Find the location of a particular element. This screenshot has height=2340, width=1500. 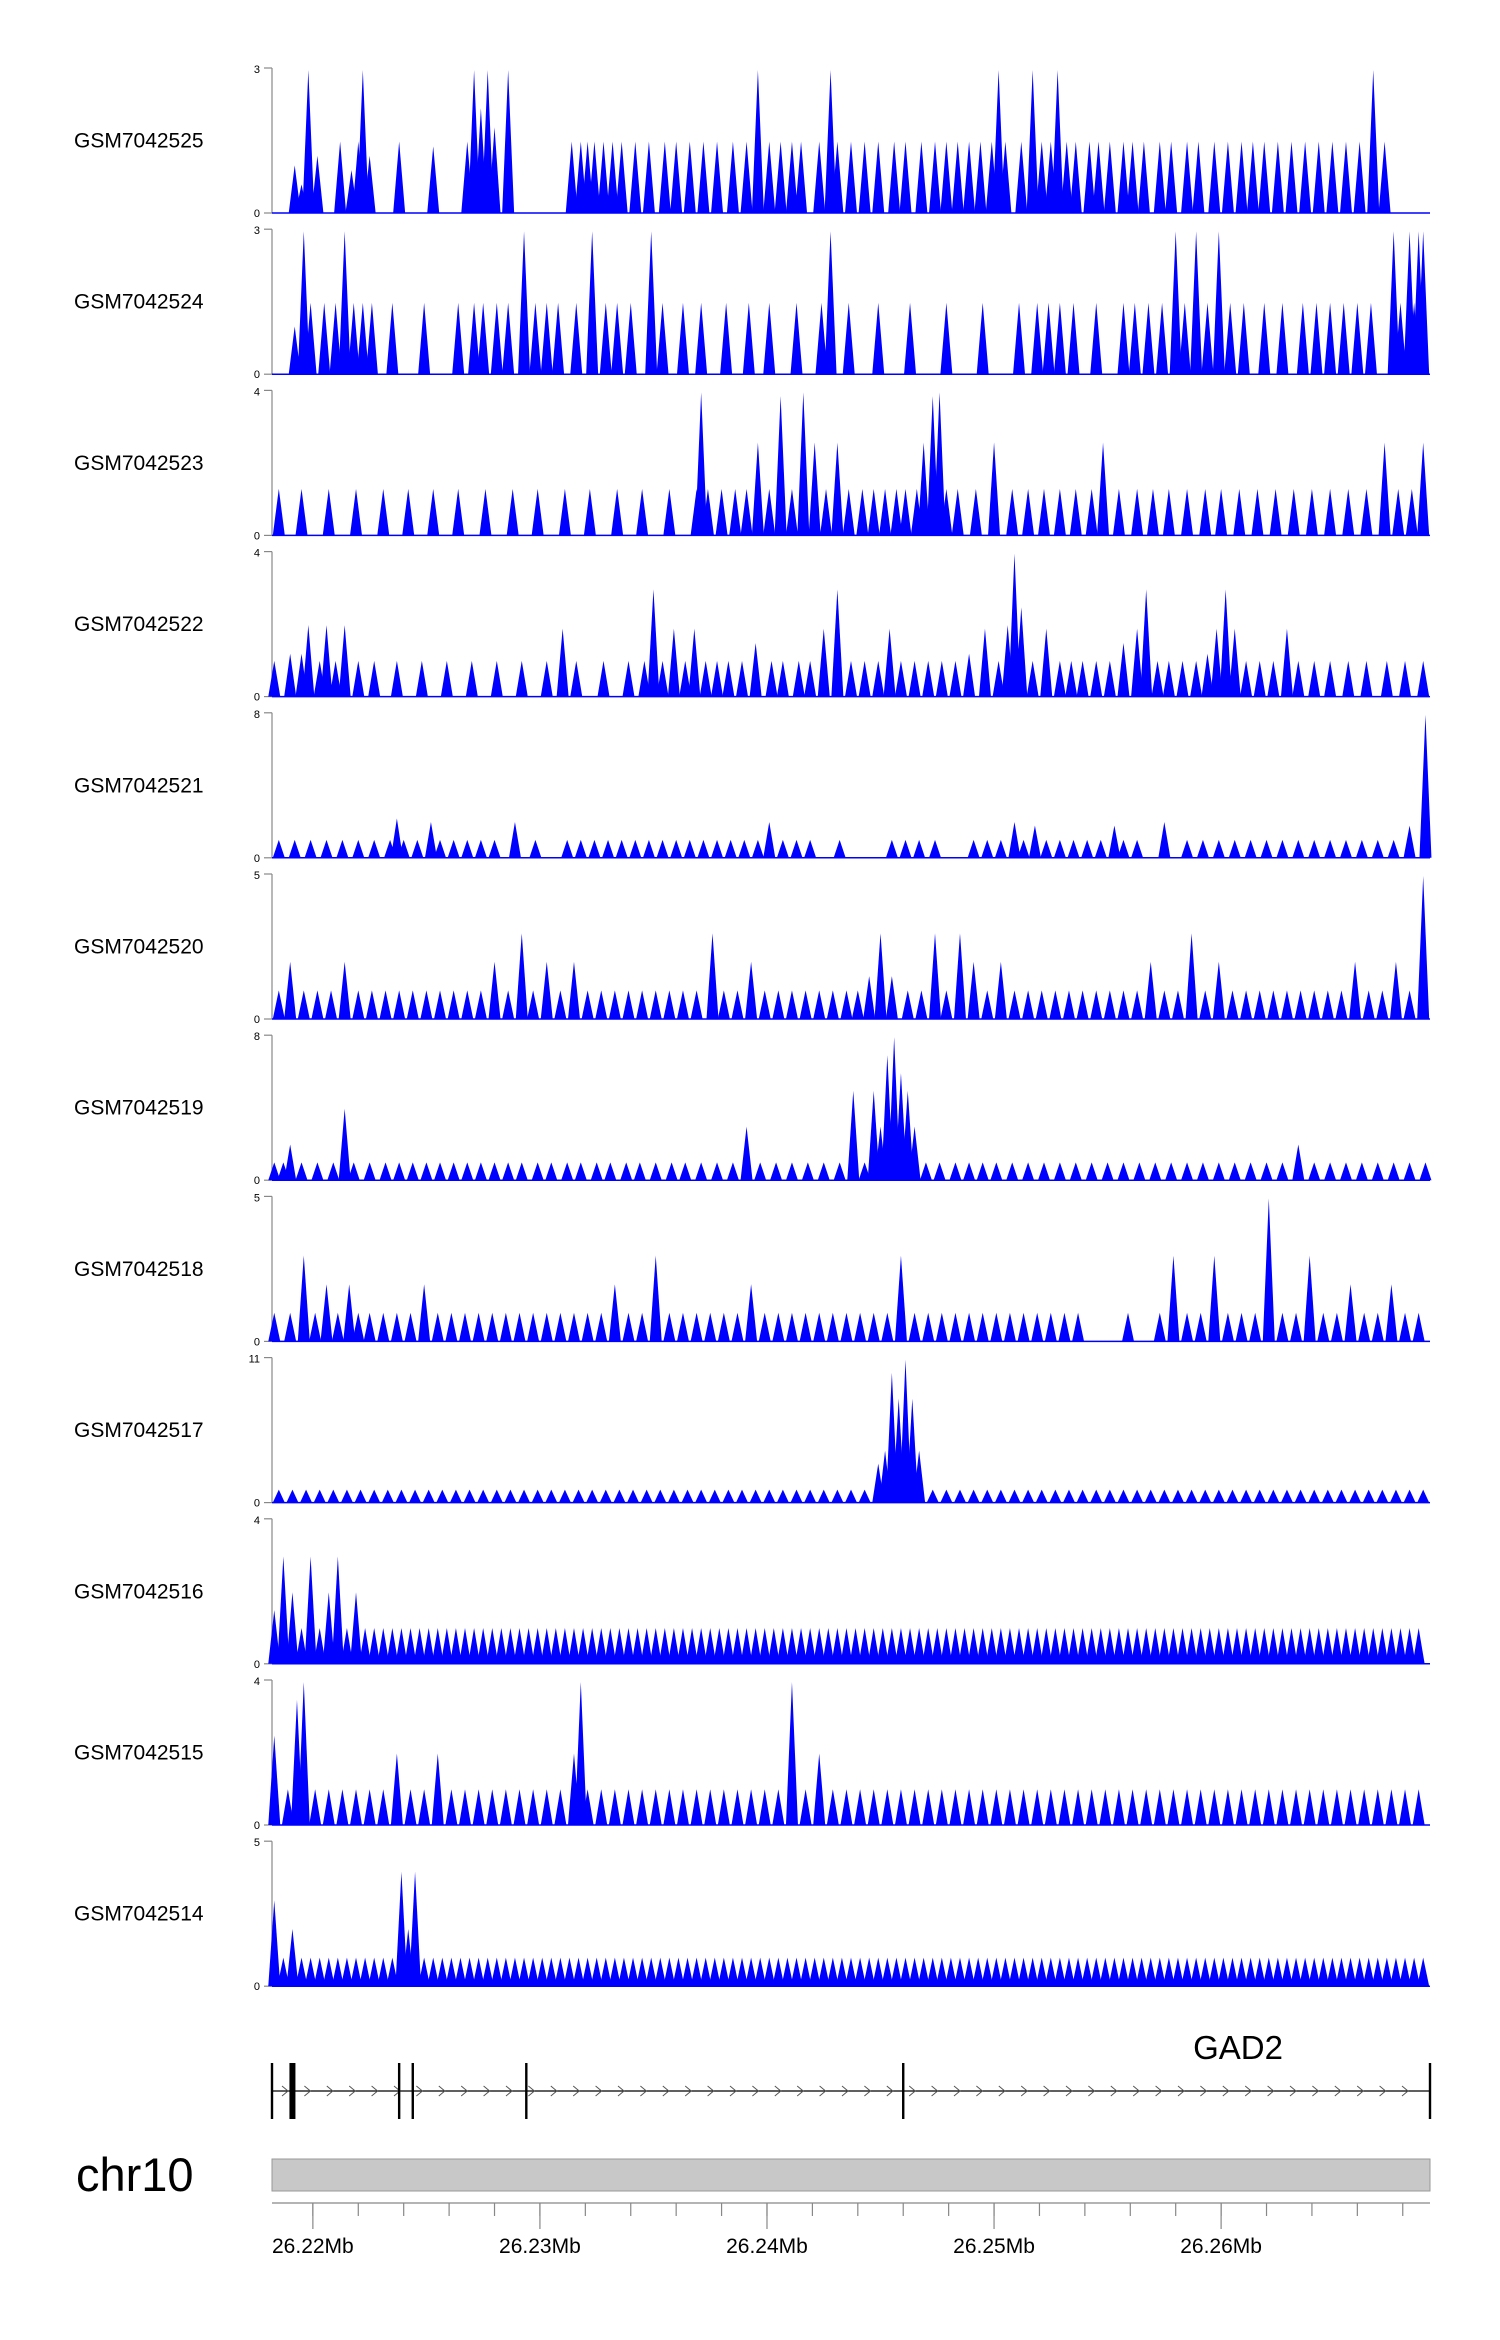

exon is located at coordinates (412, 2091).